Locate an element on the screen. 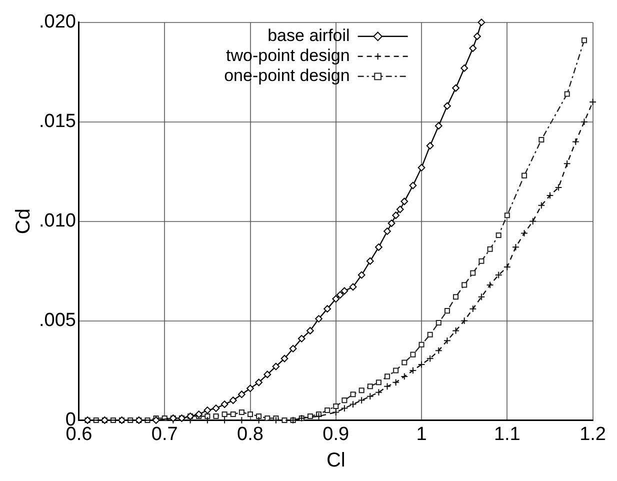  x-axis-title: Cl is located at coordinates (336, 461).